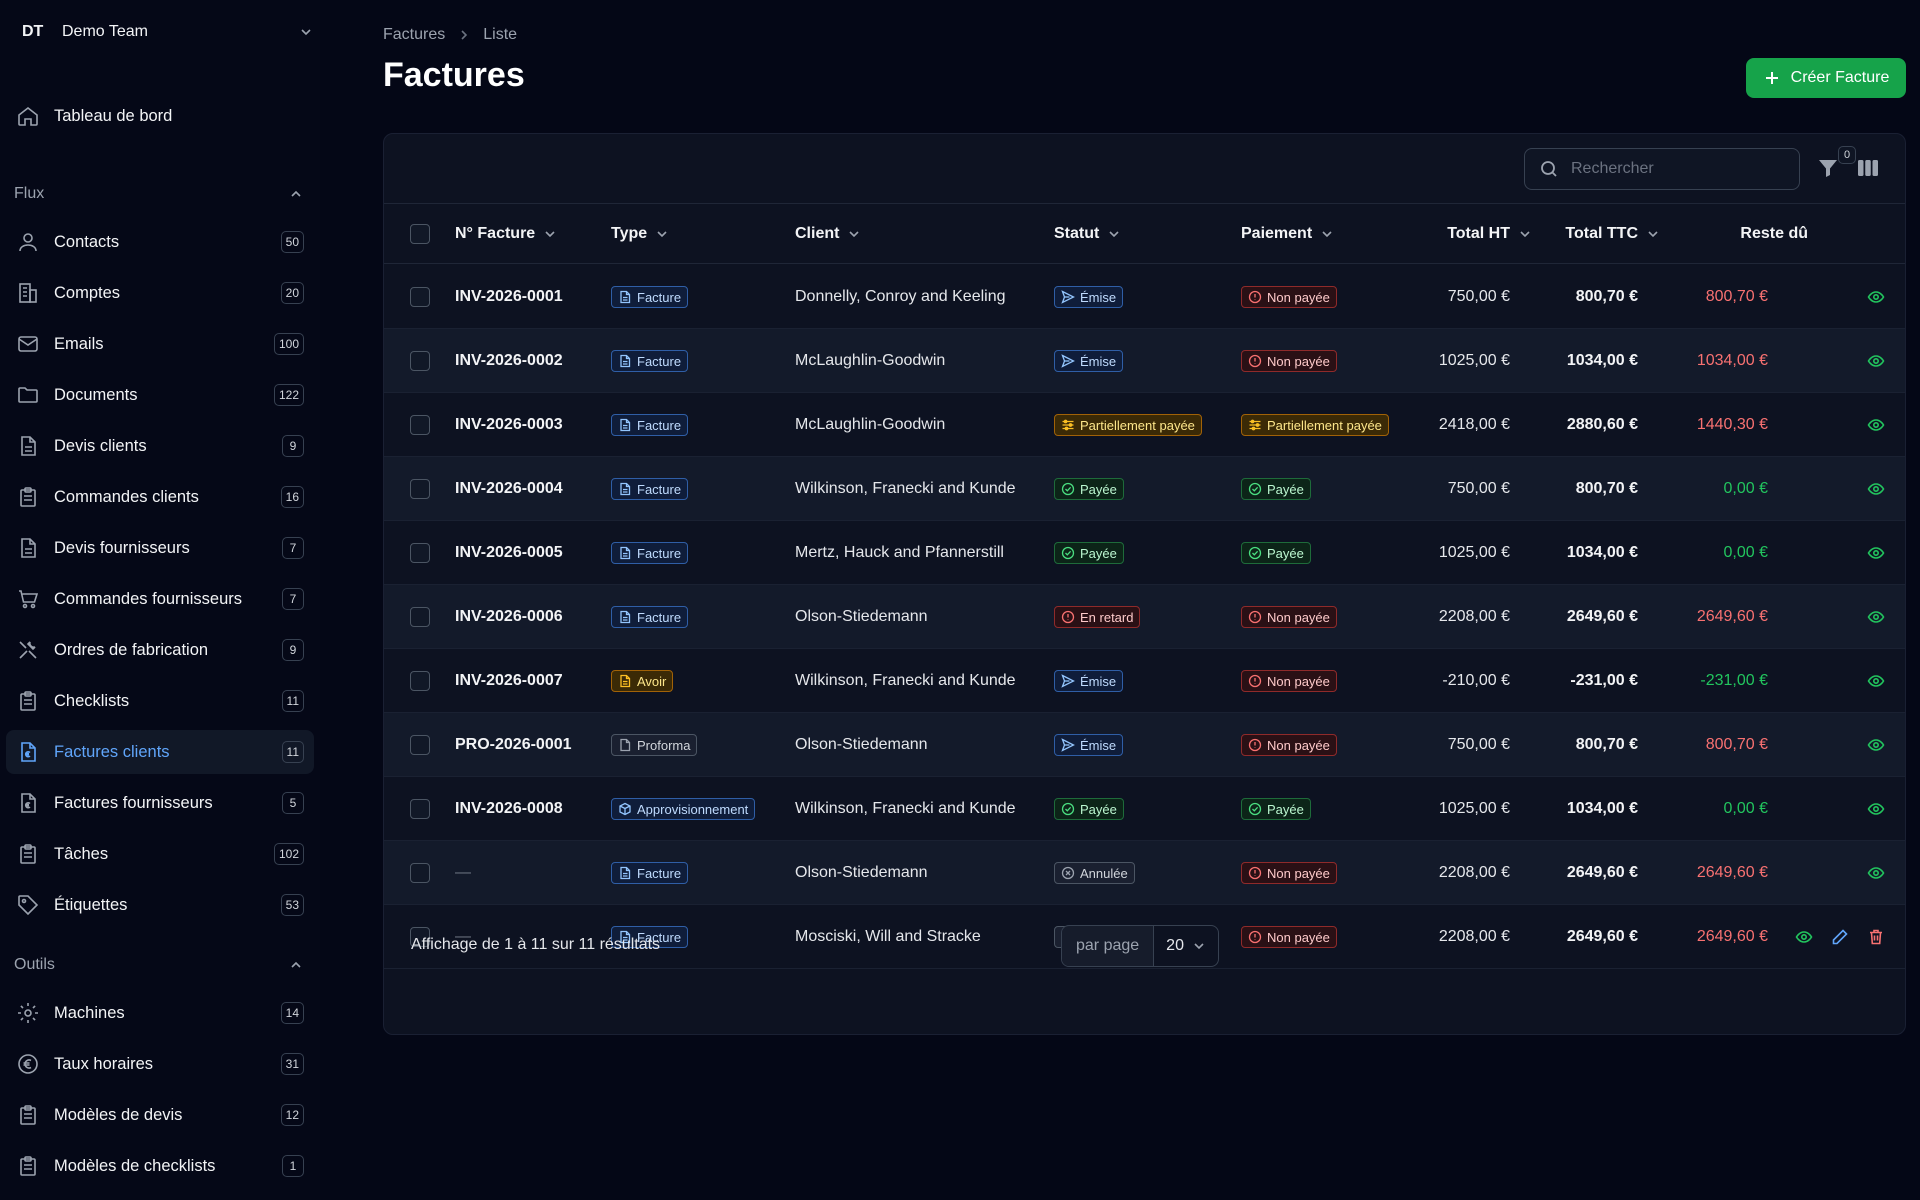 The height and width of the screenshot is (1200, 1920). Describe the element at coordinates (160, 854) in the screenshot. I see `sidebar-item-taches: Tâches 102` at that location.